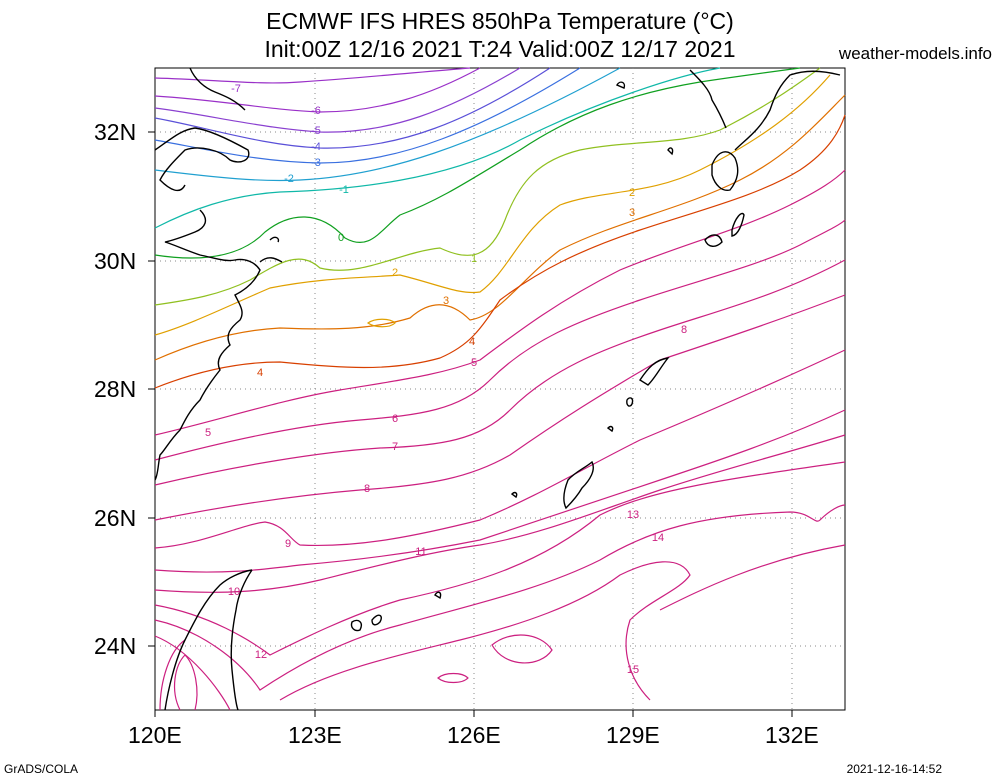 This screenshot has width=1000, height=779. I want to click on lat-tick-28n: 28N, so click(115, 389).